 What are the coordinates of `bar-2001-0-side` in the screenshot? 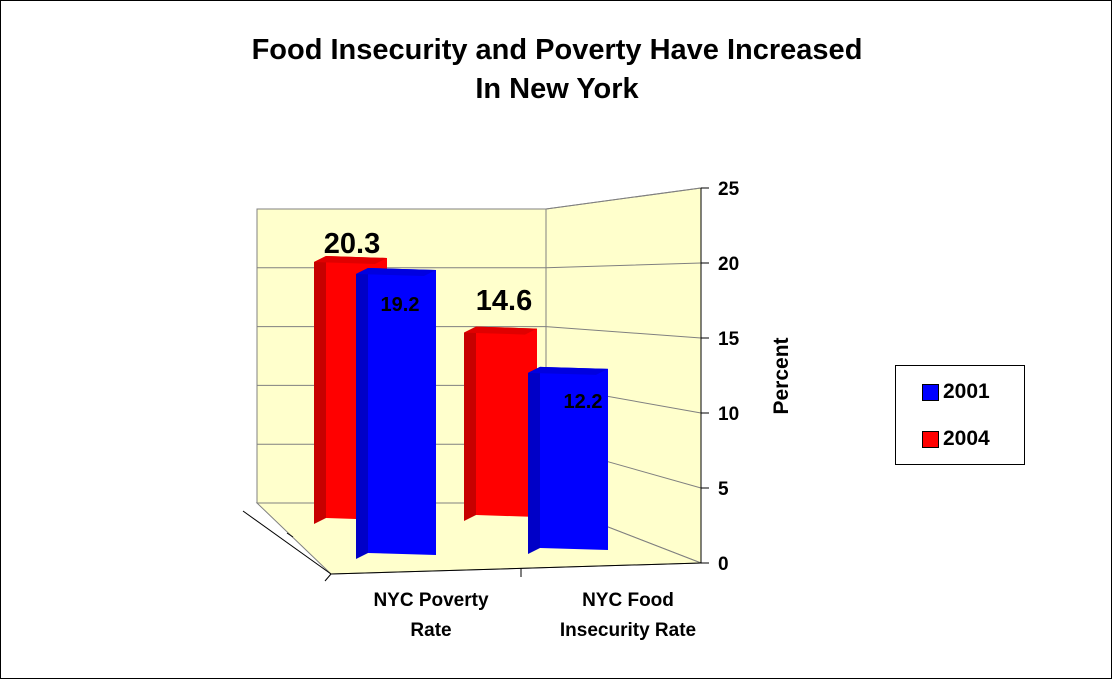 It's located at (362, 413).